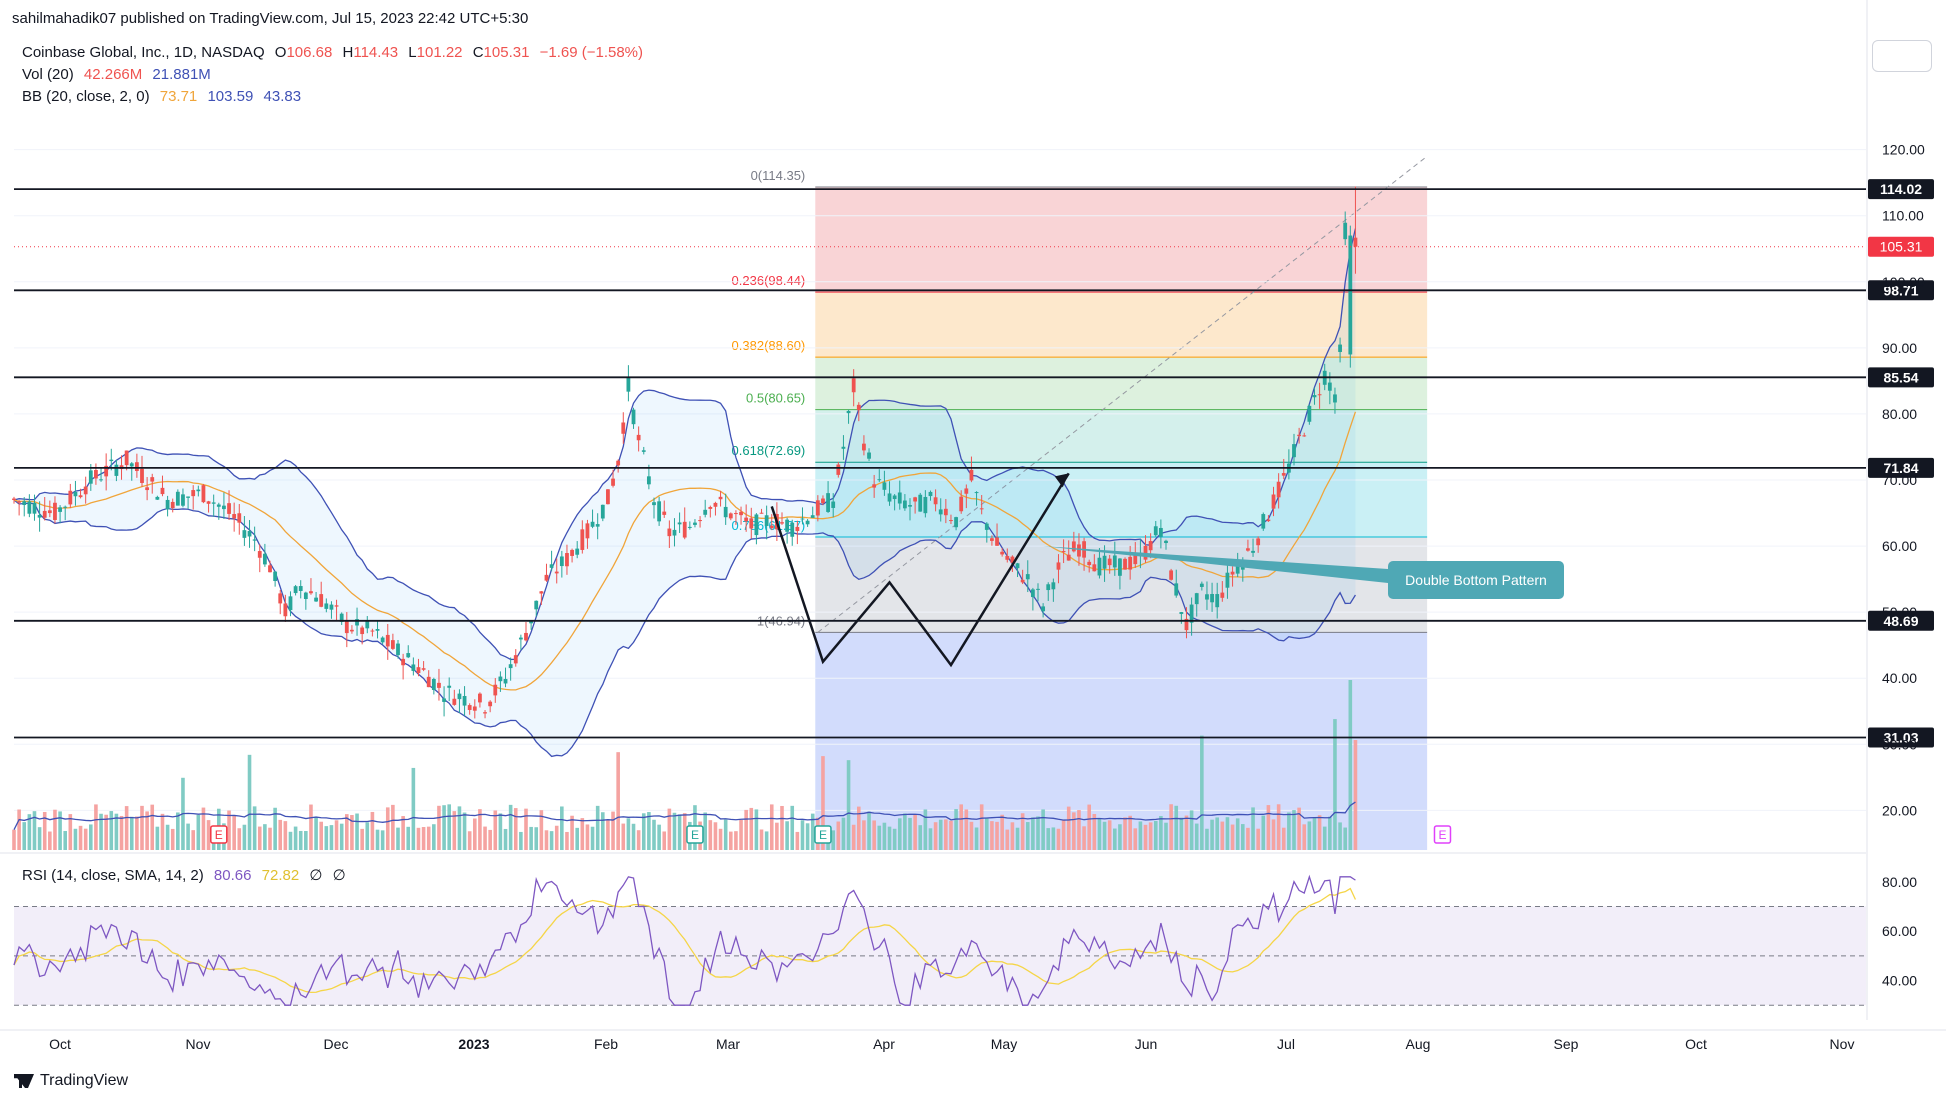 The image size is (1946, 1104). Describe the element at coordinates (280, 52) in the screenshot. I see `open-label: O` at that location.